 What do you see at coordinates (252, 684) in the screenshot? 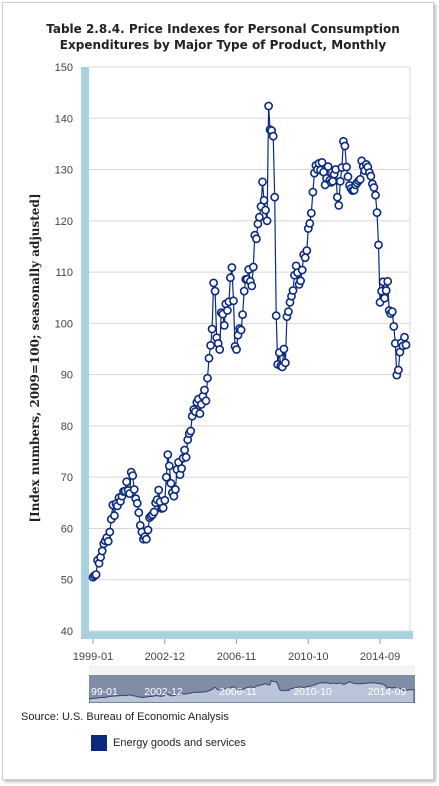
I see `range-navigator: 99-01 2002-12 2006-11 2010-10 2014-09` at bounding box center [252, 684].